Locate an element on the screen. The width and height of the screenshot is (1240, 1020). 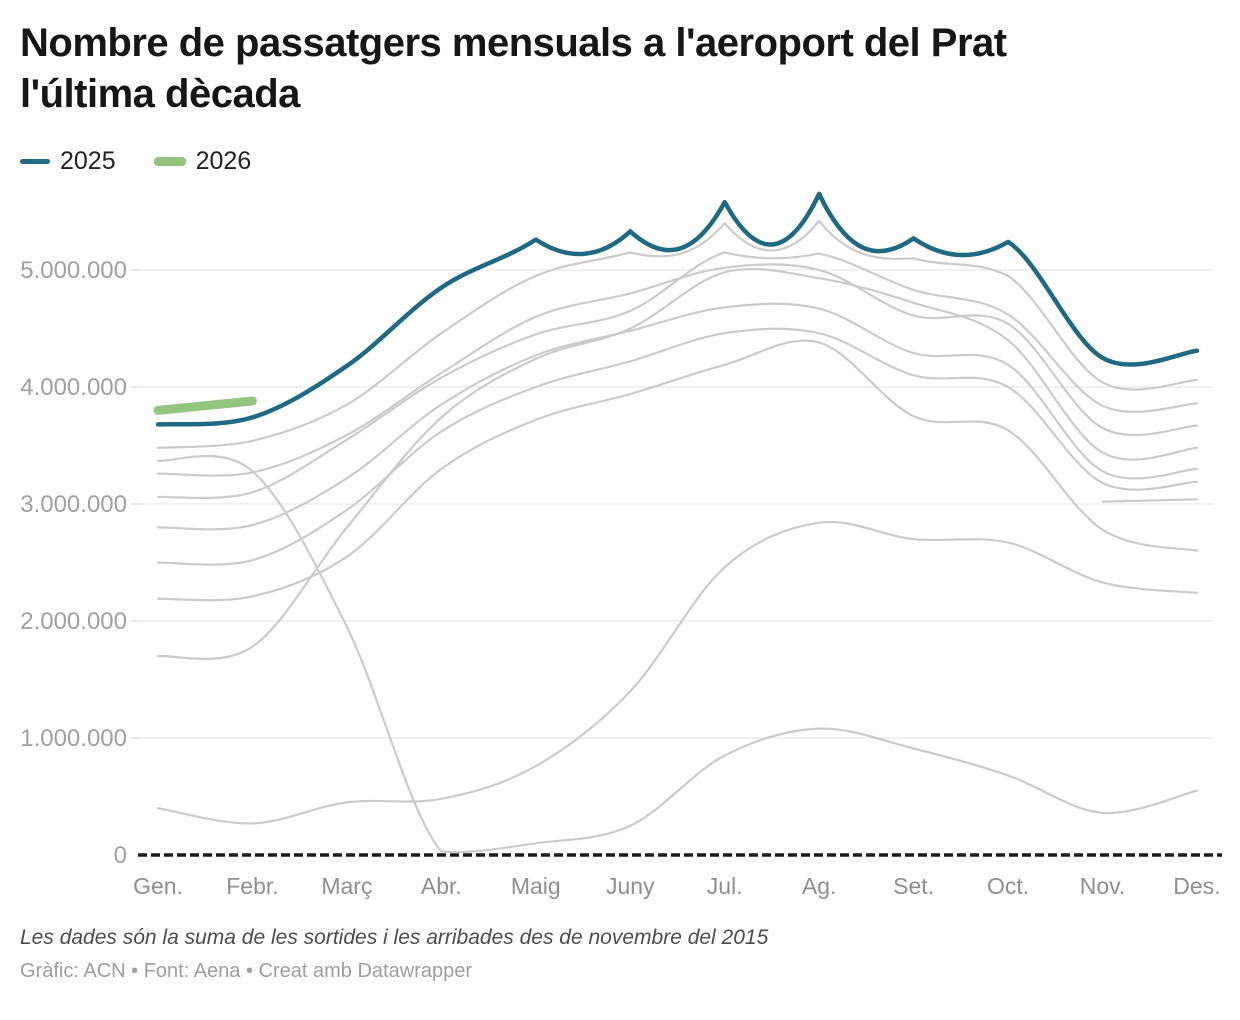
chart-title-line2: l'última dècada is located at coordinates (160, 94).